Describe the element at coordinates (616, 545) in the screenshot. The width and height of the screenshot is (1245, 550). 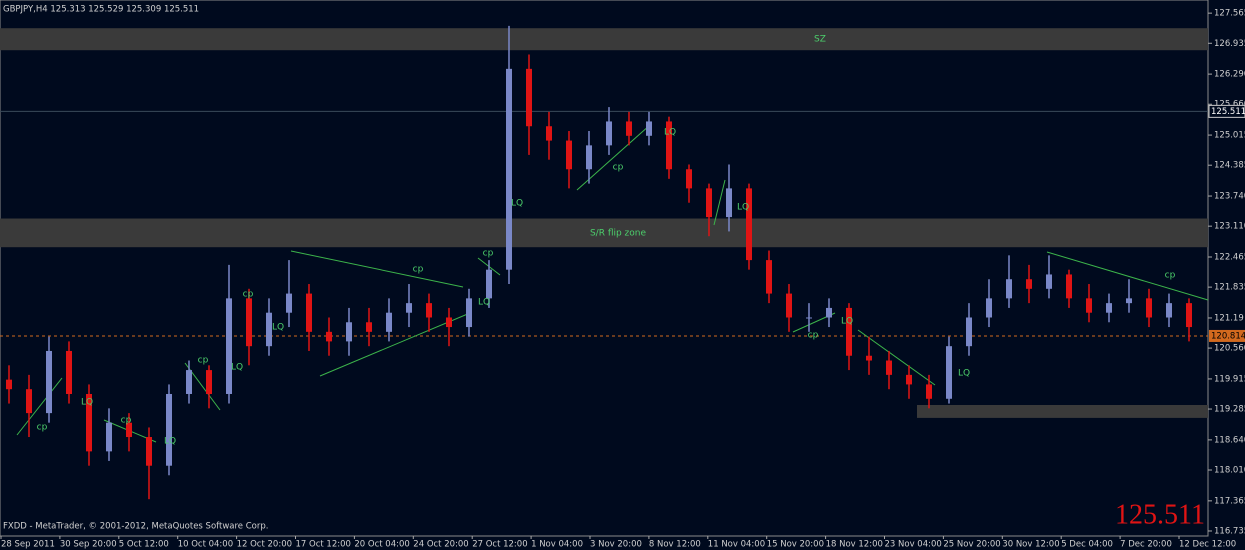
I see `x-tick-label: 3 Nov 20:00` at that location.